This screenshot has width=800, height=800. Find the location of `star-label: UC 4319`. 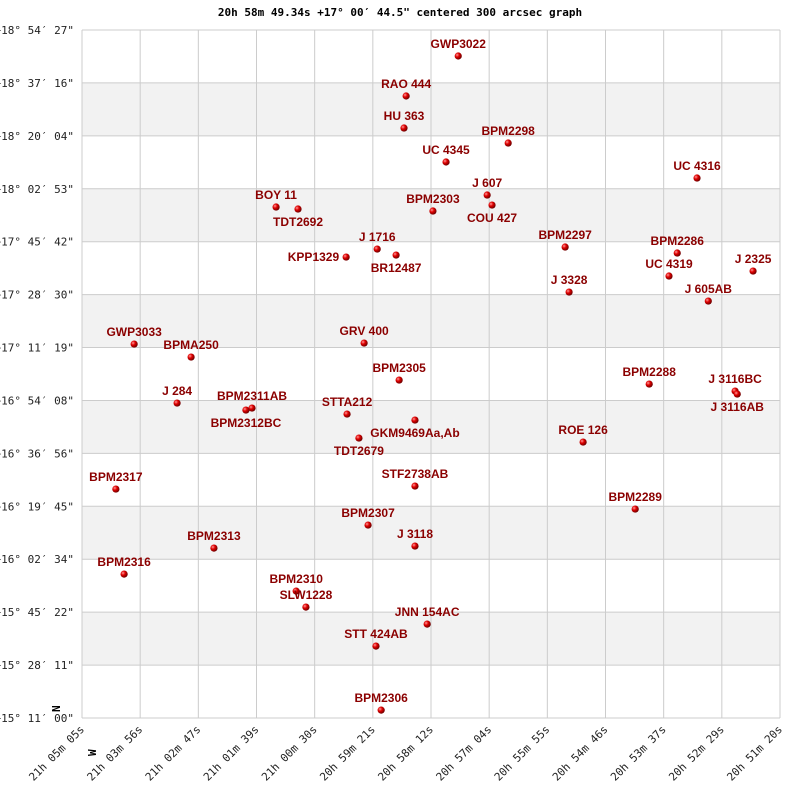

star-label: UC 4319 is located at coordinates (669, 264).